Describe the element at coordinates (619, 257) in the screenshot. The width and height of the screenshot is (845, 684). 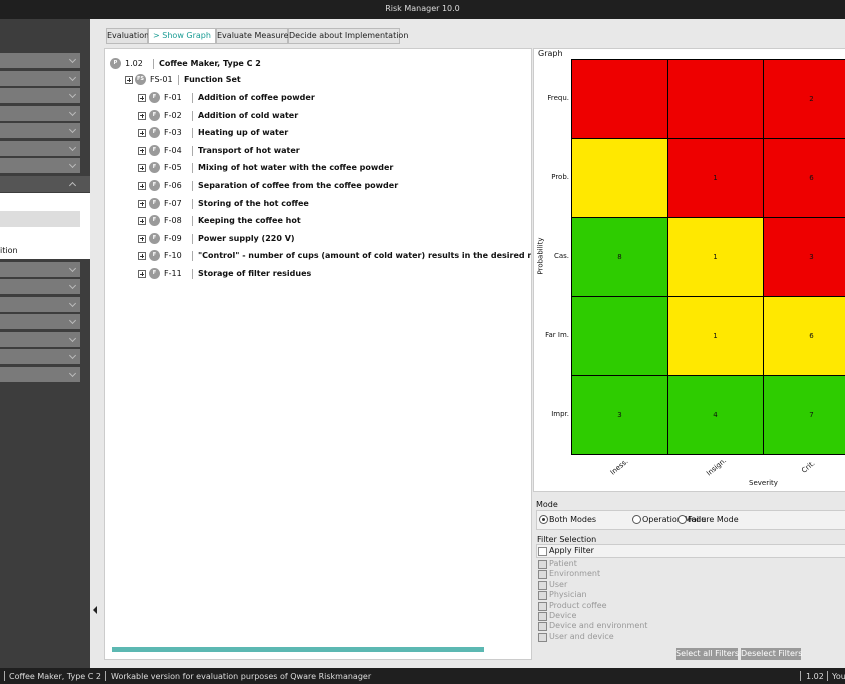
I see `matrix-cell: 8` at that location.